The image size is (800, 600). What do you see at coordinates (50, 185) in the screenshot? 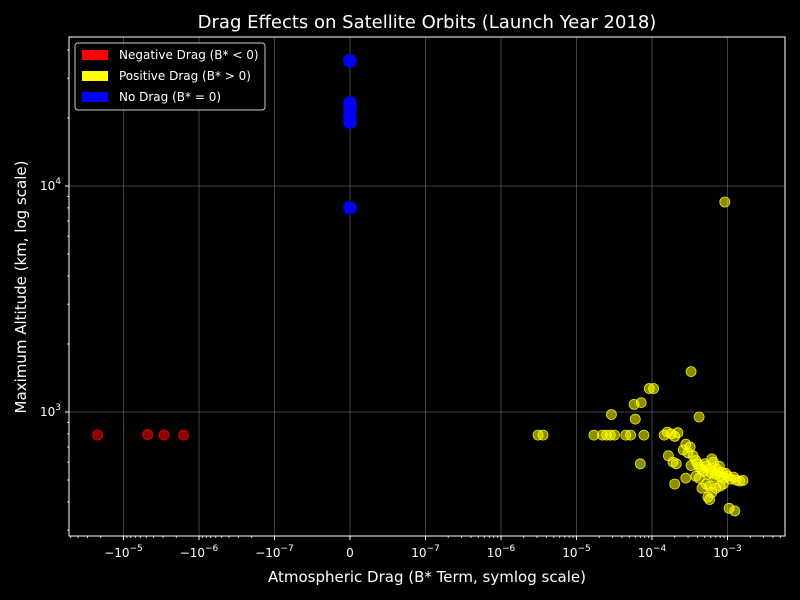
I see `y-tick-label: 10⁴` at bounding box center [50, 185].